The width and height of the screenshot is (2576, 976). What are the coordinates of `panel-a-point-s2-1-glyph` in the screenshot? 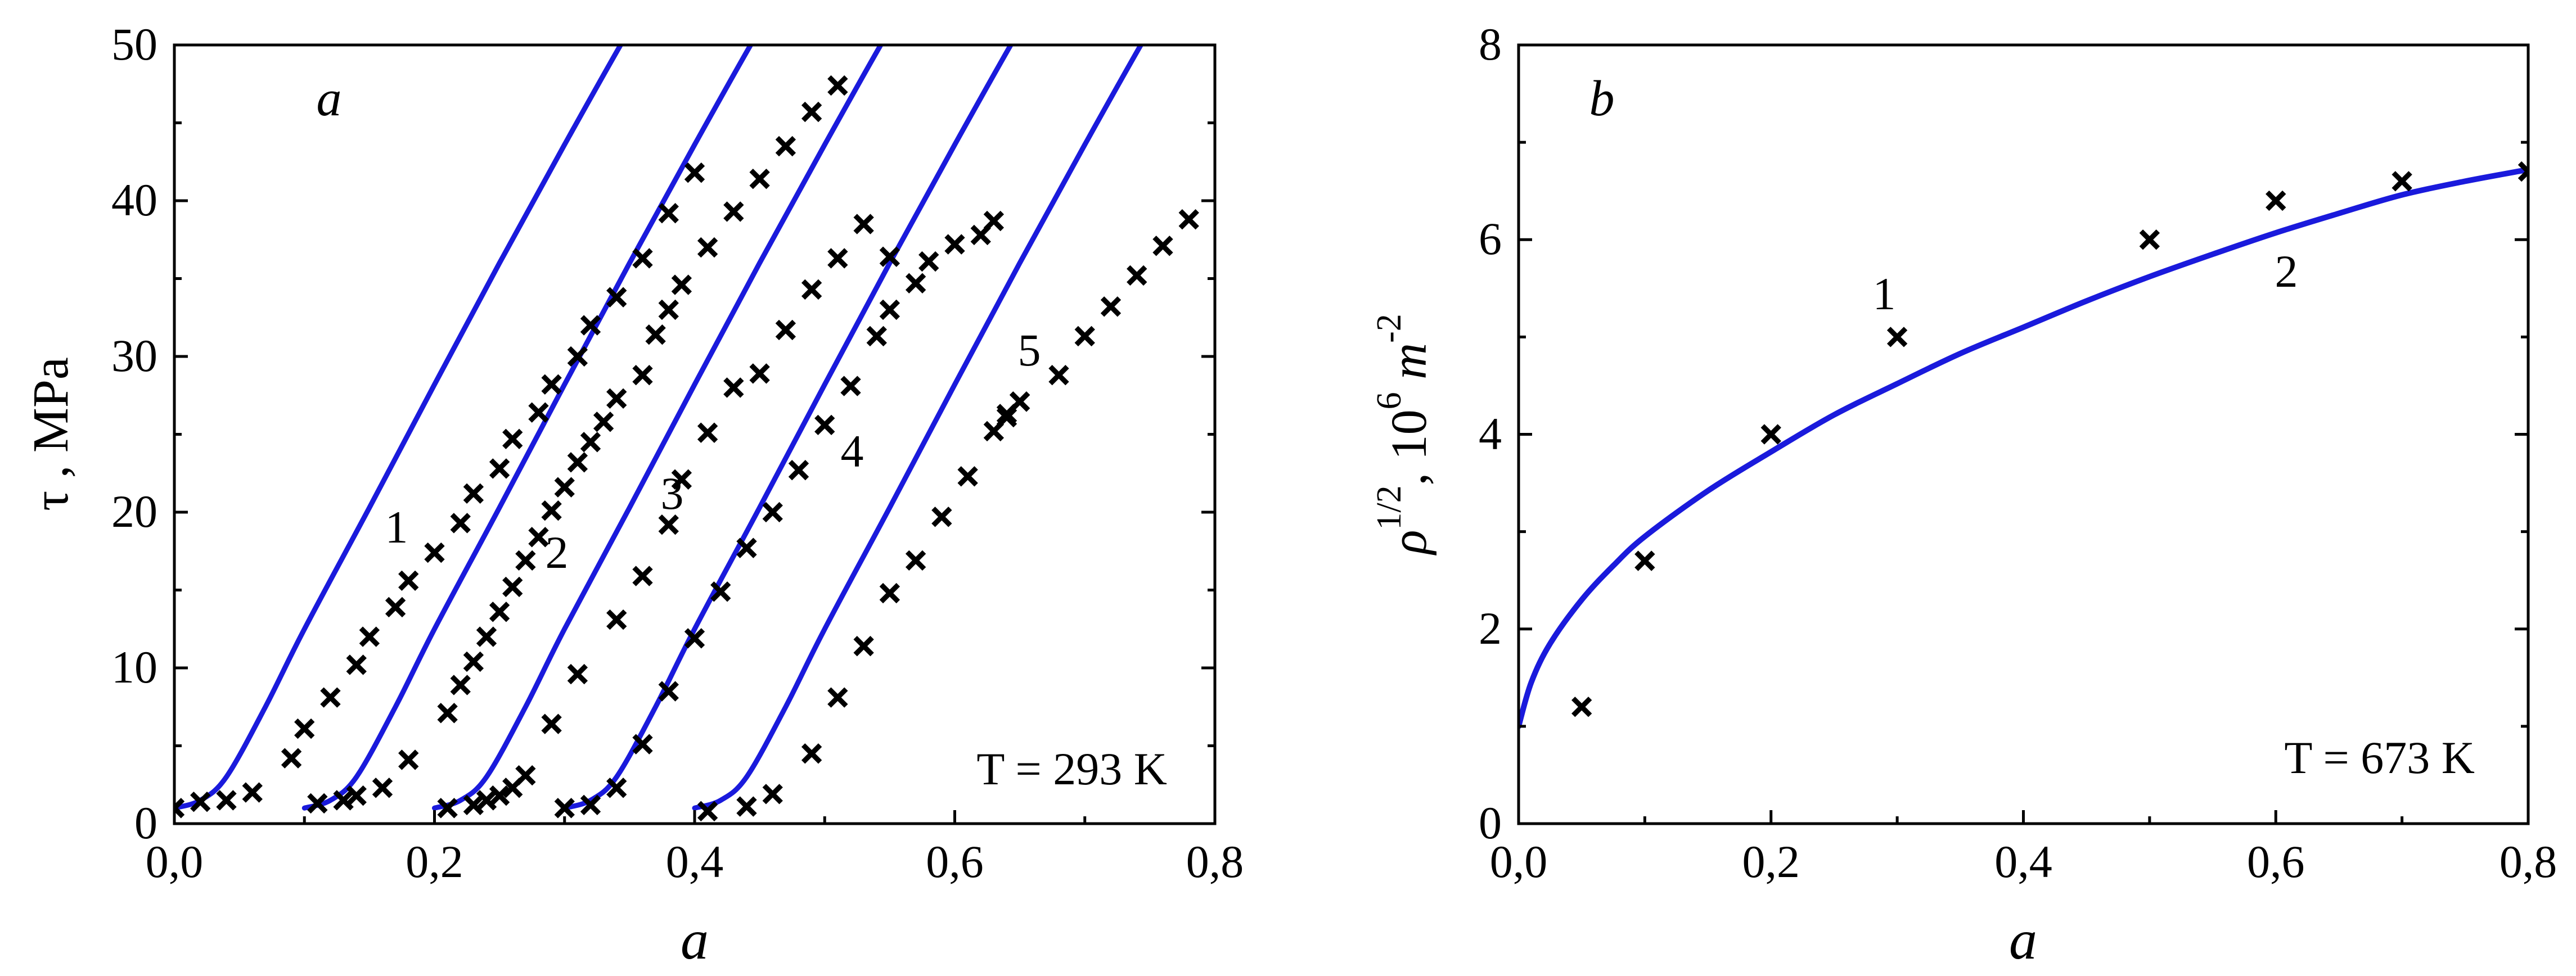 It's located at (343, 800).